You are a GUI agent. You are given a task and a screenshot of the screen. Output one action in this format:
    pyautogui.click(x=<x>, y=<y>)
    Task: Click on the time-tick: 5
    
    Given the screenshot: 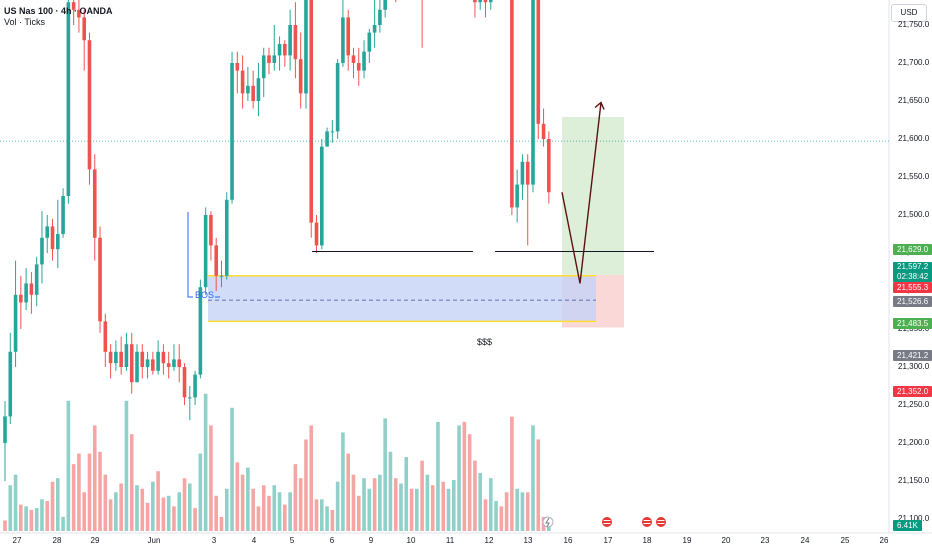 What is the action you would take?
    pyautogui.click(x=292, y=540)
    